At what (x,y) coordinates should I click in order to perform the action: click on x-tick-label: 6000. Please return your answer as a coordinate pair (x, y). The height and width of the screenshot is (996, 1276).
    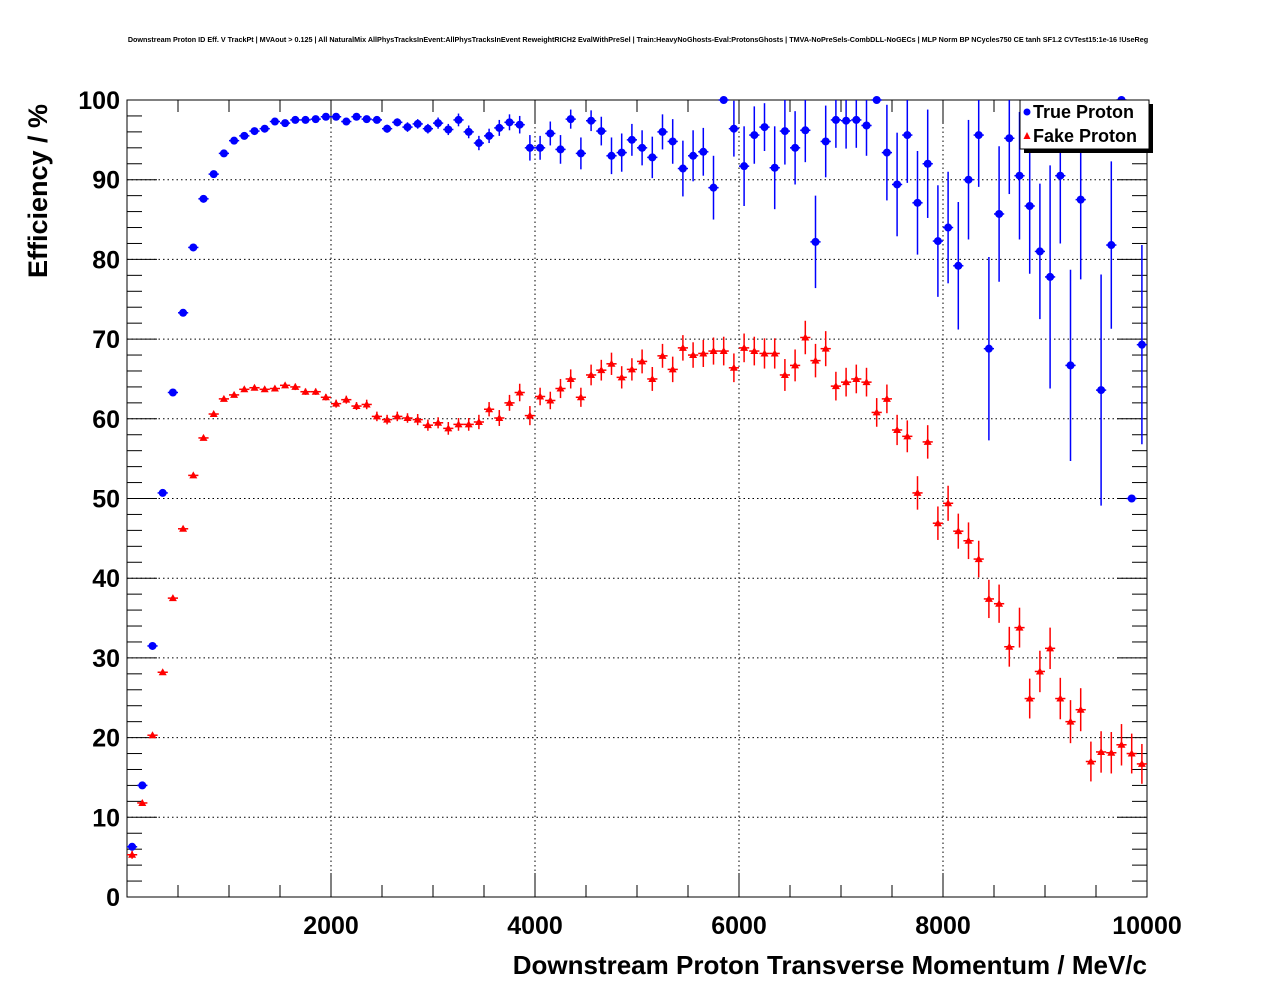
    Looking at the image, I should click on (739, 926).